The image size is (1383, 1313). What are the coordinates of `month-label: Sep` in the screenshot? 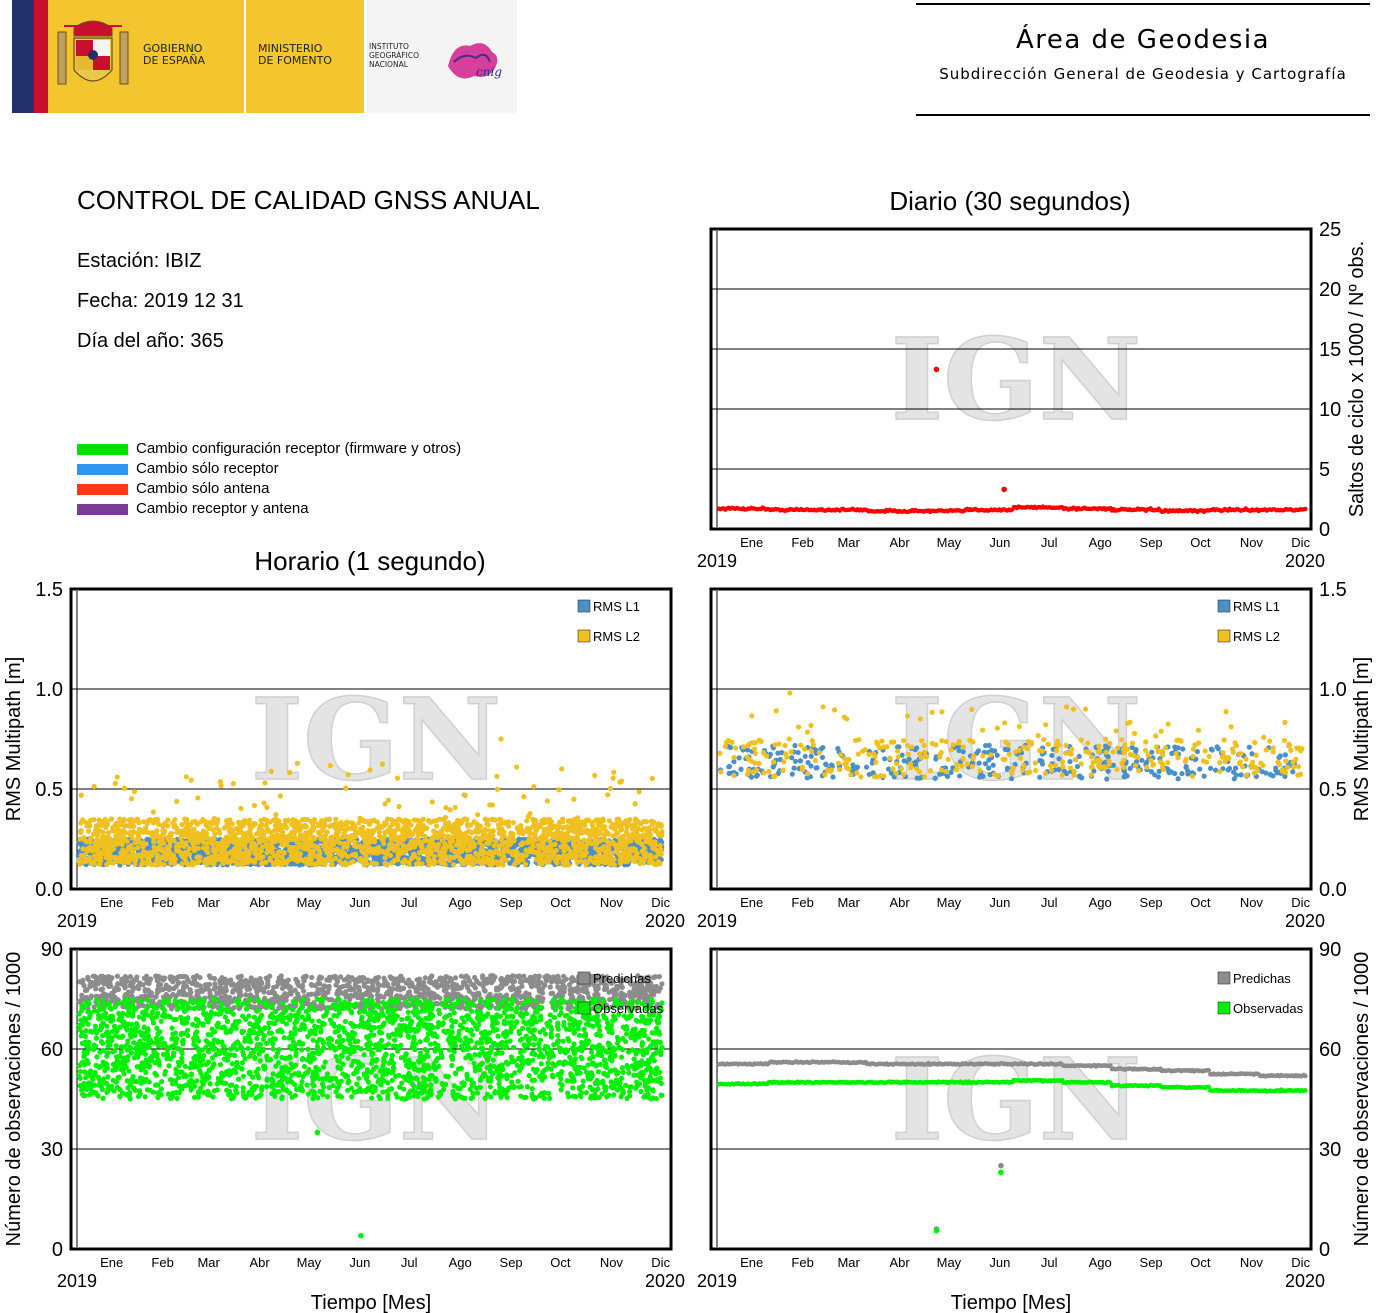 It's located at (511, 902).